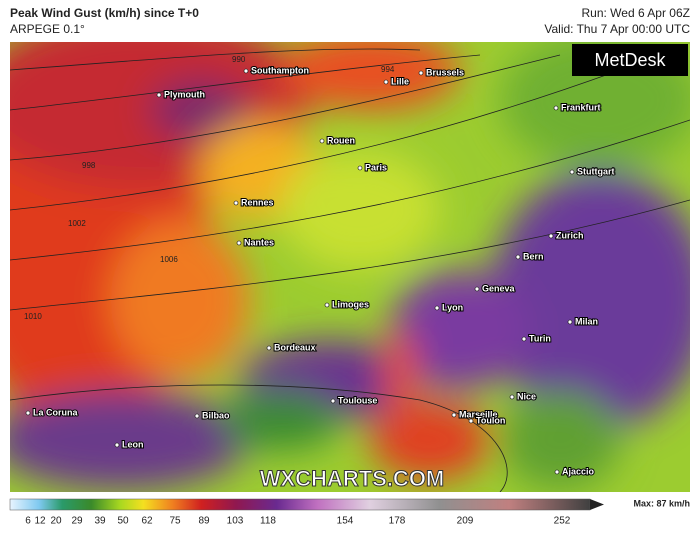  I want to click on colorbar-tick-label: 154, so click(345, 521).